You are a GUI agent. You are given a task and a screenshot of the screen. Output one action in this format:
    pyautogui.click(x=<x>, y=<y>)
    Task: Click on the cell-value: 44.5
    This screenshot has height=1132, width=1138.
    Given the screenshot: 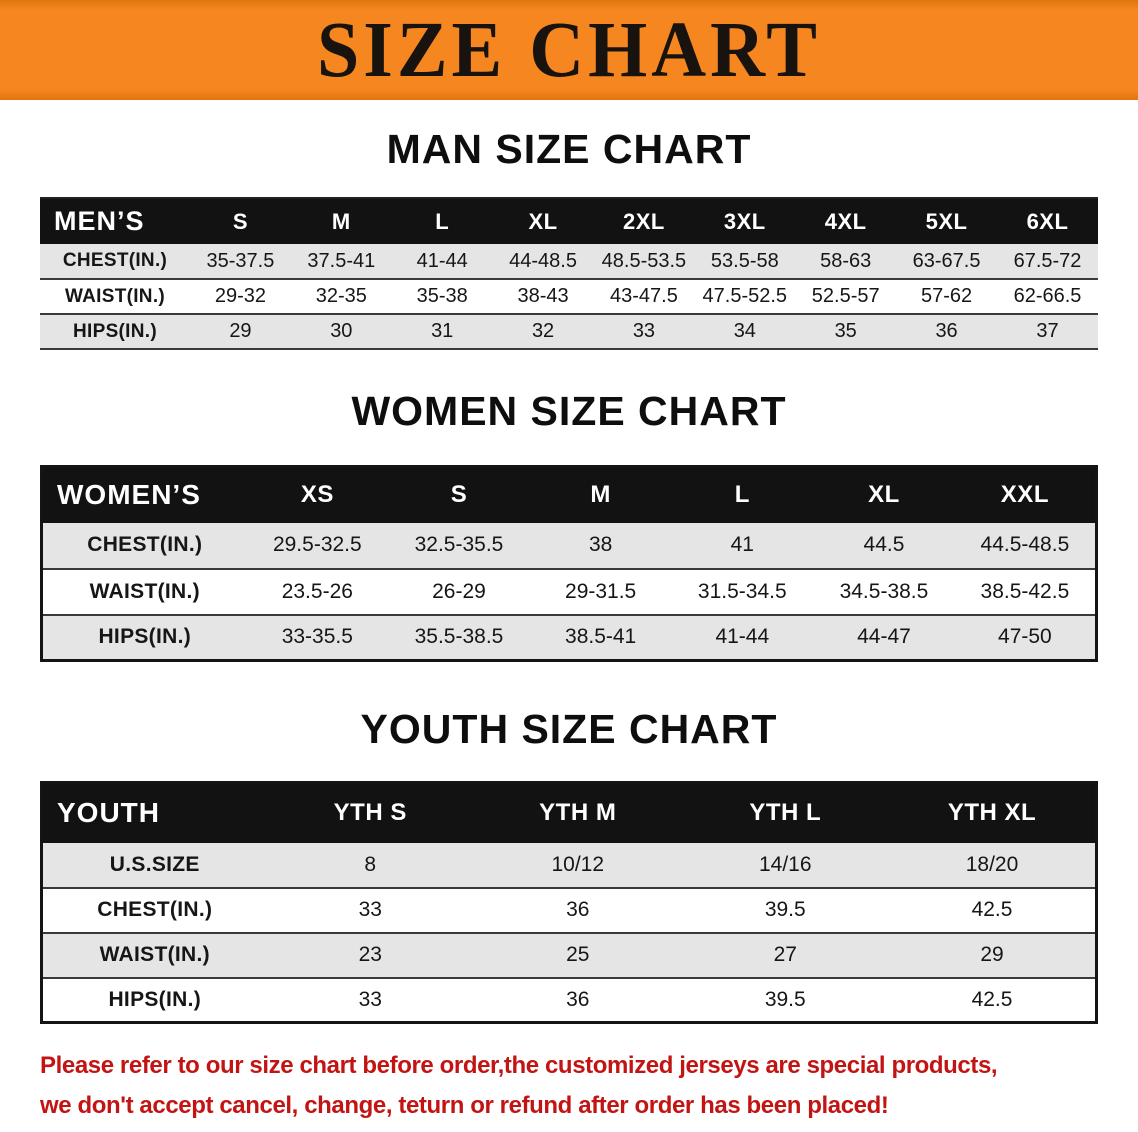 What is the action you would take?
    pyautogui.click(x=884, y=544)
    